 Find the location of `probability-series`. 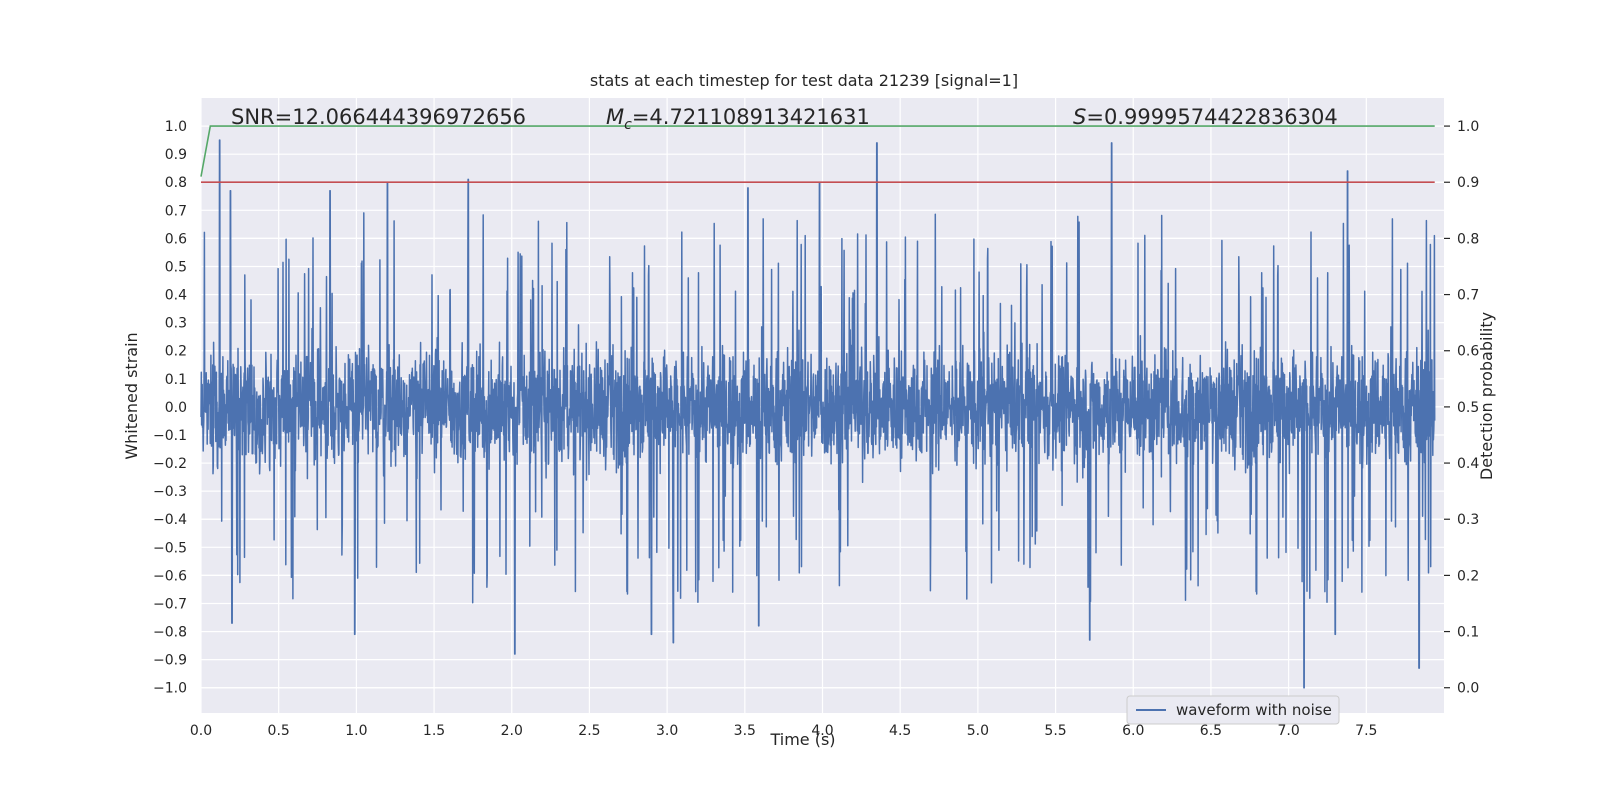

probability-series is located at coordinates (817, 154).